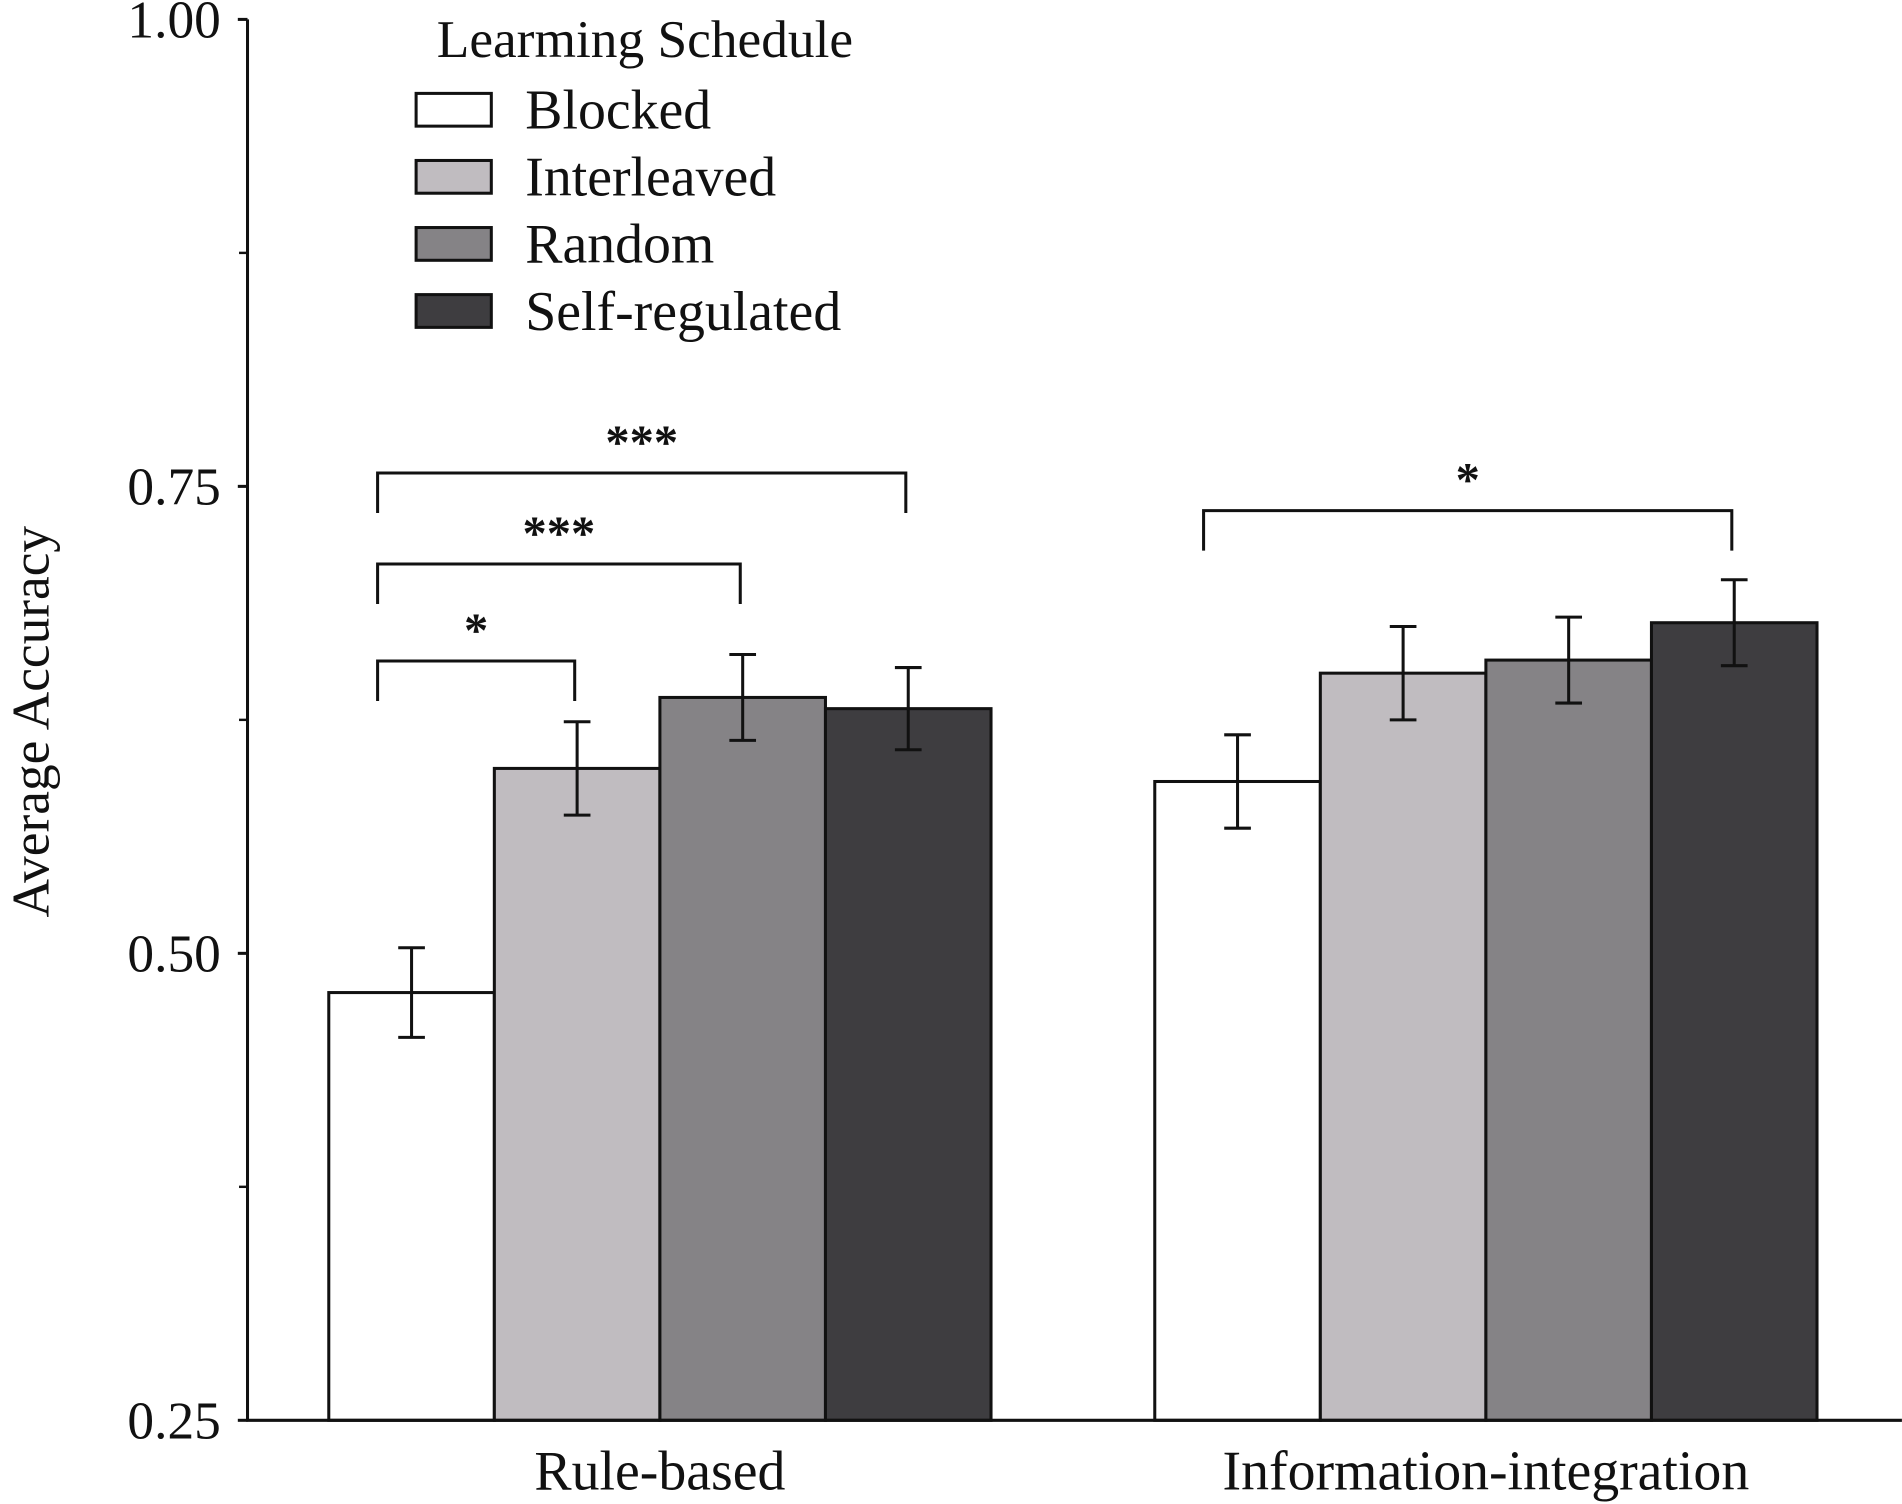 Image resolution: width=1902 pixels, height=1504 pixels. Describe the element at coordinates (650, 178) in the screenshot. I see `legend-label: Interleaved` at that location.